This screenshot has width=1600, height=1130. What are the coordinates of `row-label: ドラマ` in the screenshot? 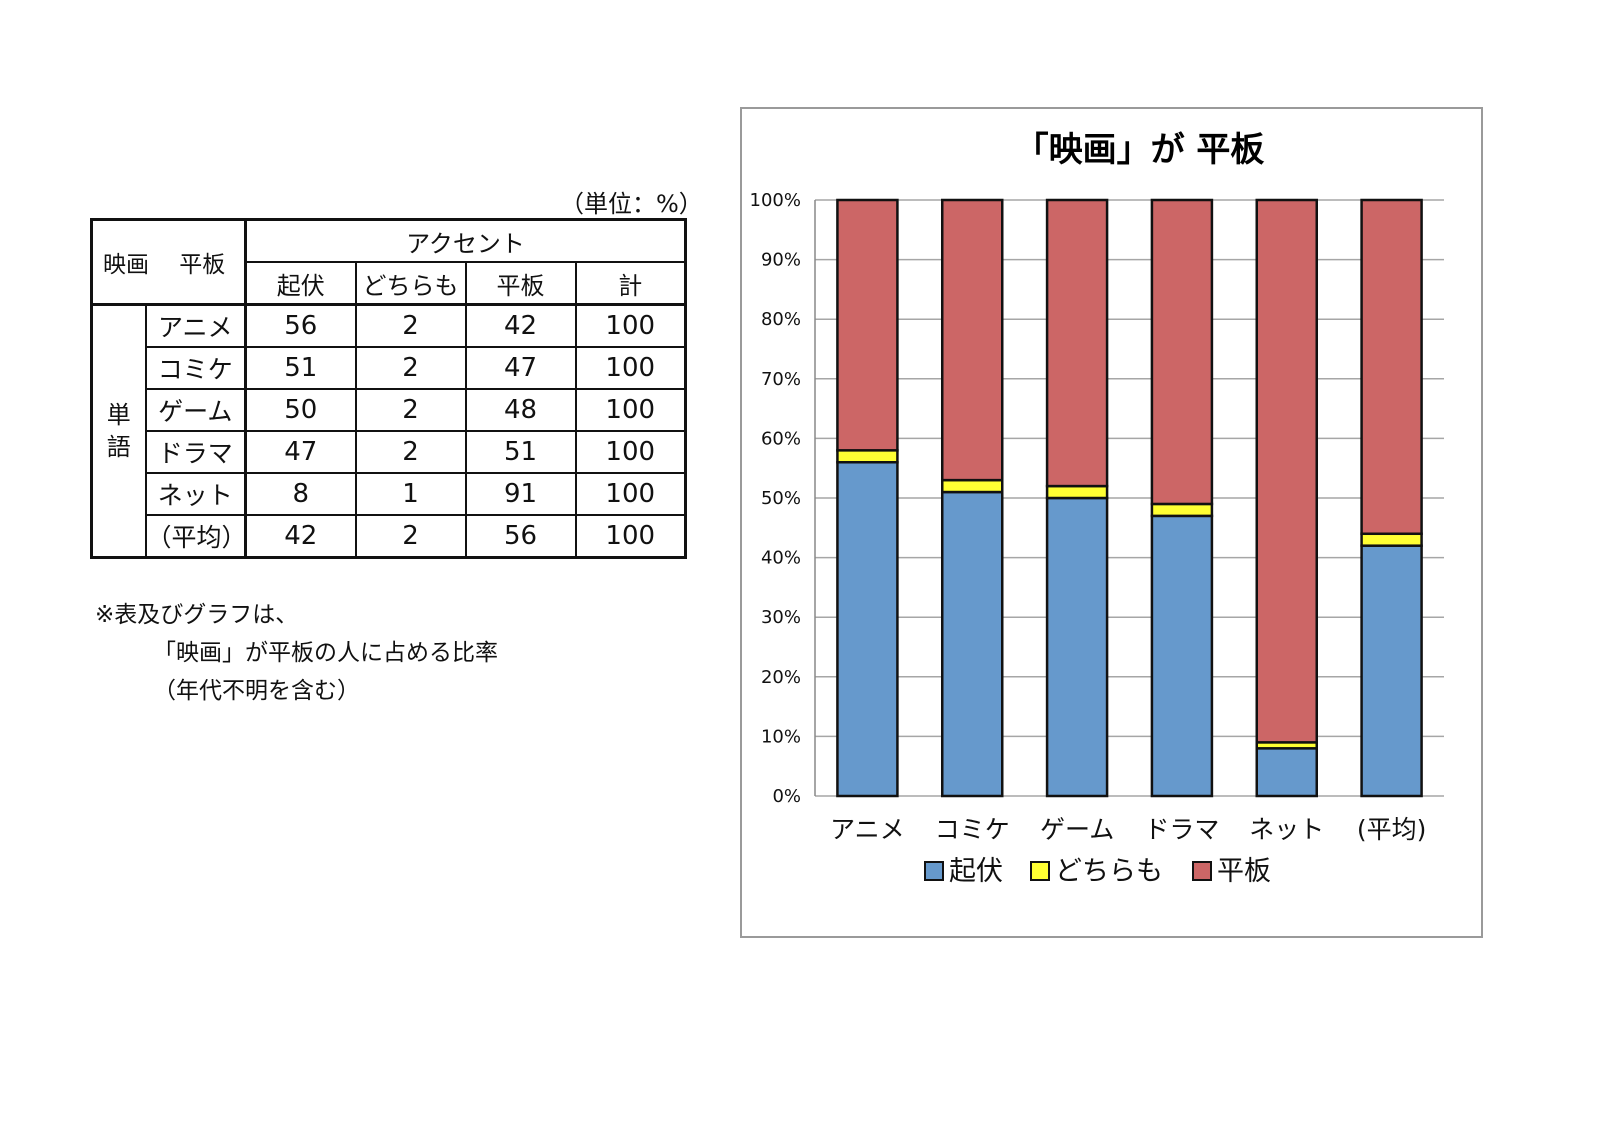 It's located at (195, 452).